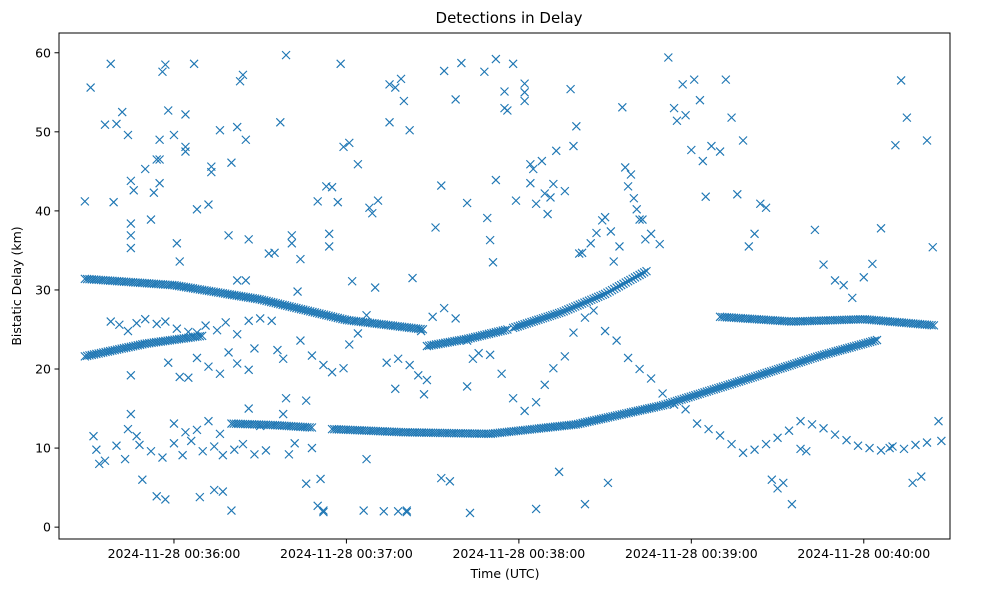  What do you see at coordinates (518, 553) in the screenshot?
I see `x-tick-label: 2024-11-28 00:38:00` at bounding box center [518, 553].